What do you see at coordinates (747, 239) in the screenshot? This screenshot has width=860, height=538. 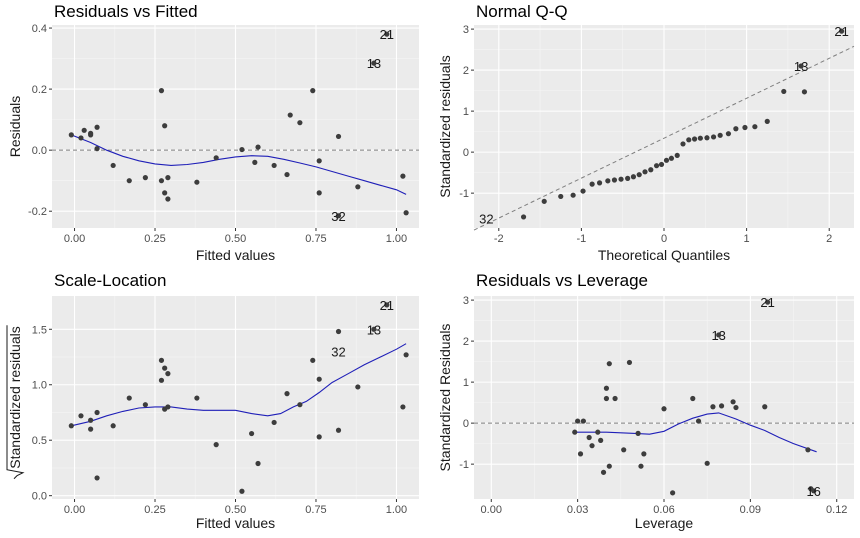 I see `x-tick-label: 1` at bounding box center [747, 239].